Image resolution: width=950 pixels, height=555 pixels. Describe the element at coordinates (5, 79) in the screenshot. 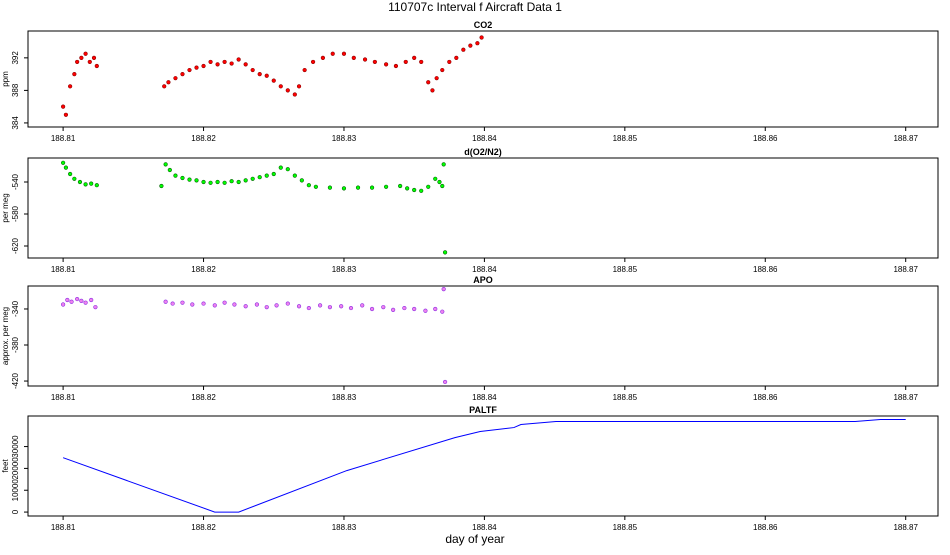

I see `y-axis-label: ppm` at that location.